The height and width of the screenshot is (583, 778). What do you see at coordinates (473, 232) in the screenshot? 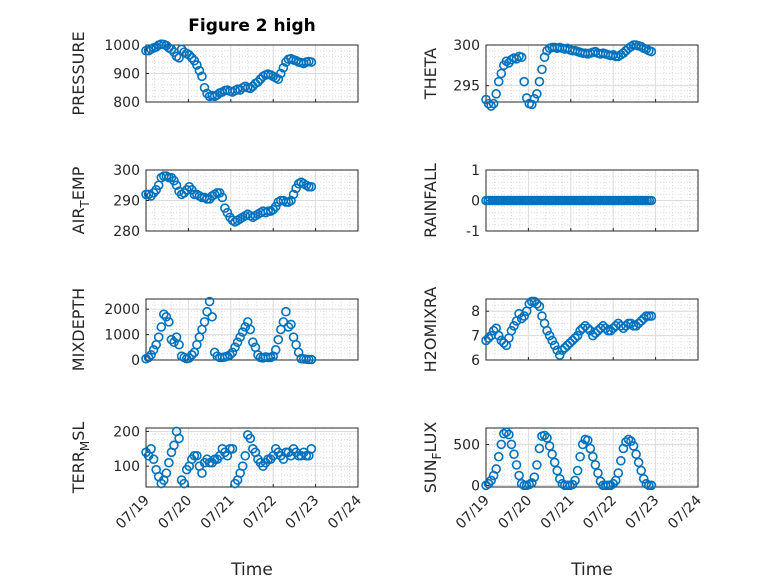
I see `y-tick-label: -1` at bounding box center [473, 232].